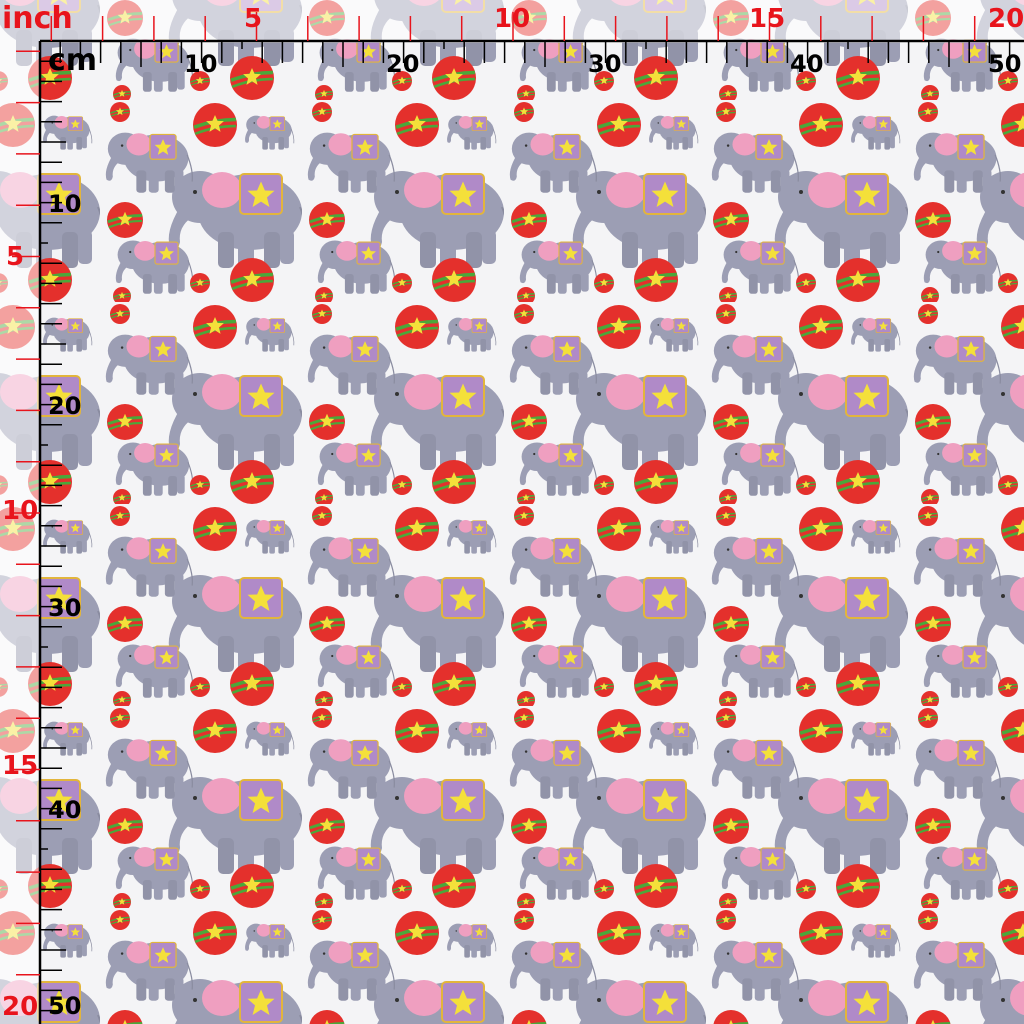 Image resolution: width=1024 pixels, height=1024 pixels. Describe the element at coordinates (20, 533) in the screenshot. I see `left-ruler-overlay` at that location.